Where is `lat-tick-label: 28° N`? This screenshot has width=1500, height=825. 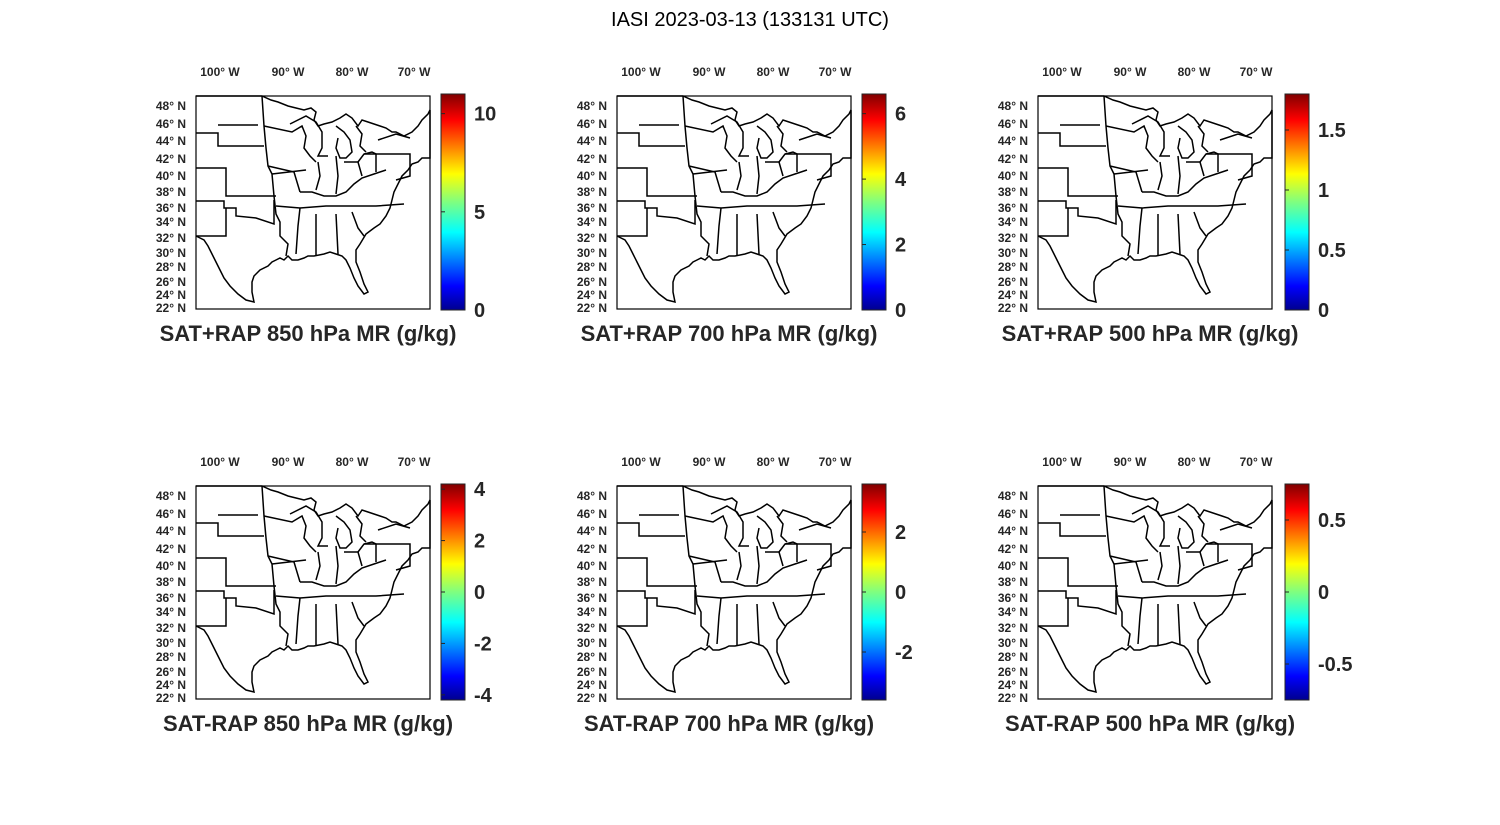 lat-tick-label: 28° N is located at coordinates (171, 657).